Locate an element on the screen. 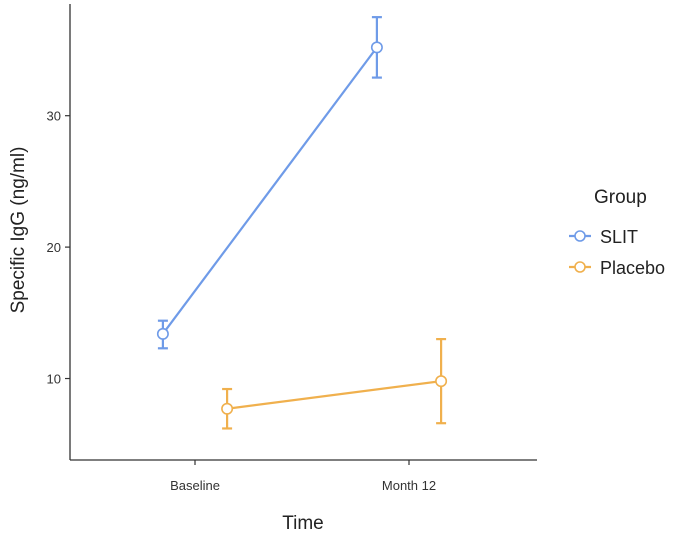 This screenshot has height=537, width=685. legend-label: SLIT is located at coordinates (619, 237).